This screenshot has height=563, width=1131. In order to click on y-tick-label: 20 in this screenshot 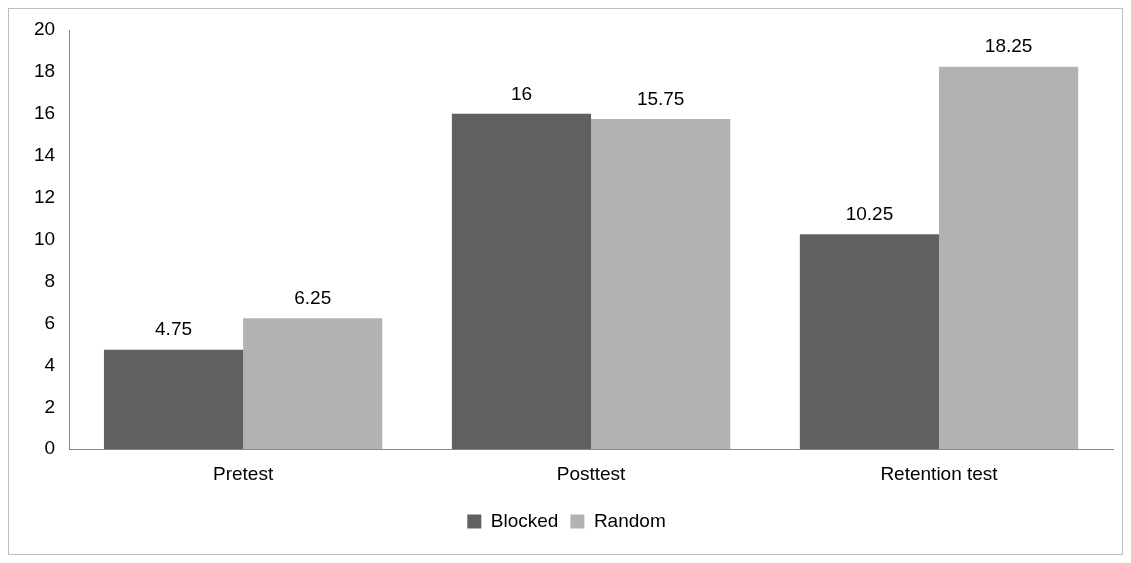, I will do `click(44, 29)`.